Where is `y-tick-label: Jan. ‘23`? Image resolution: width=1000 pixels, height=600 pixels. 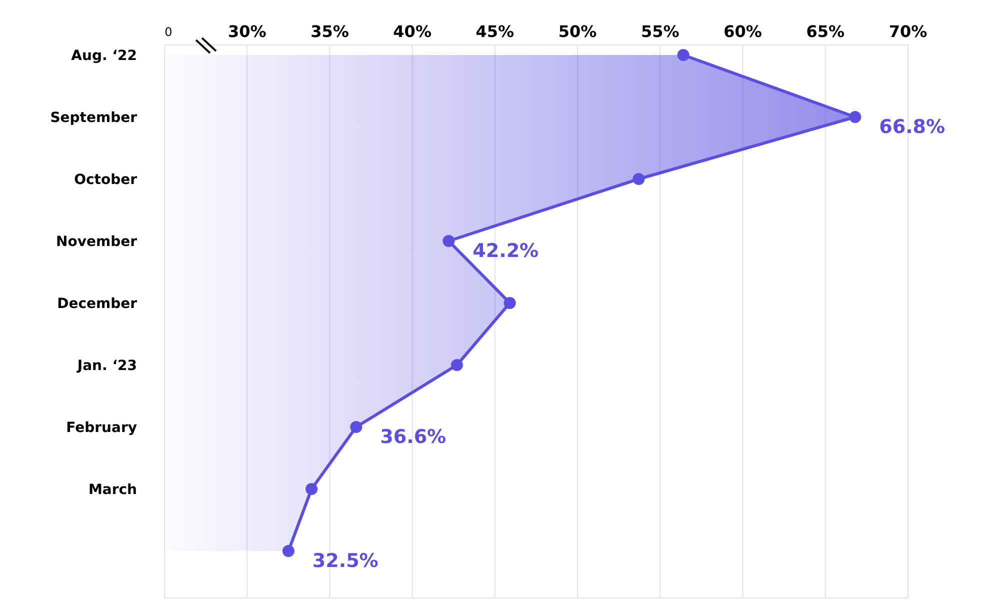
y-tick-label: Jan. ‘23 is located at coordinates (106, 366).